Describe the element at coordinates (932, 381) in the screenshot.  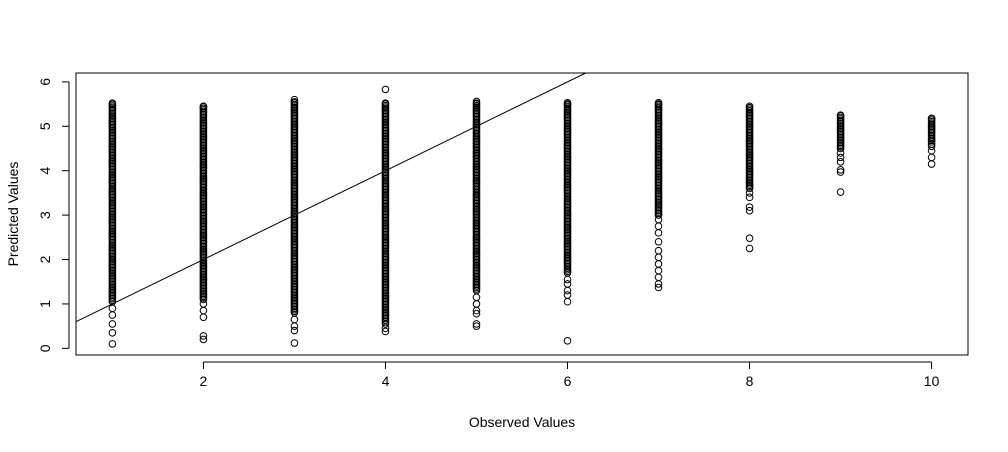
I see `x-tick-label: 10` at that location.